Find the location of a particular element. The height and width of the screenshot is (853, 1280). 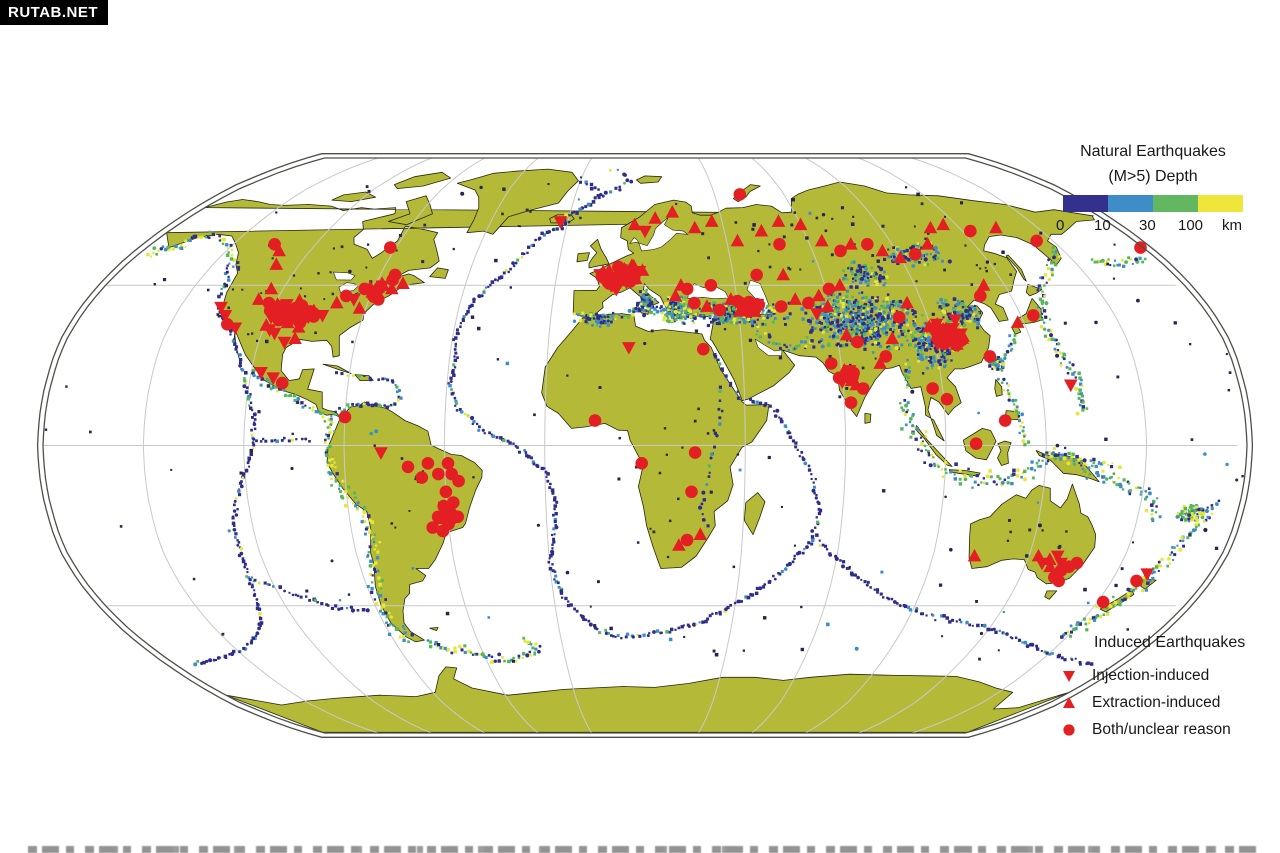

cropped-caption-text is located at coordinates (644, 849).